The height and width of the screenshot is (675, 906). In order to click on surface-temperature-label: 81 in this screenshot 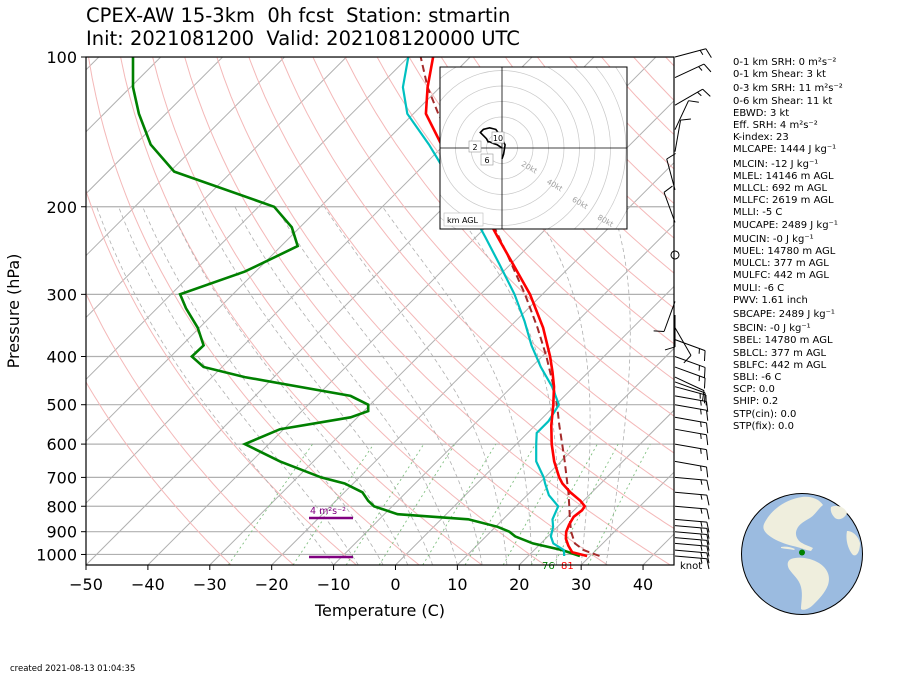, I will do `click(567, 566)`.